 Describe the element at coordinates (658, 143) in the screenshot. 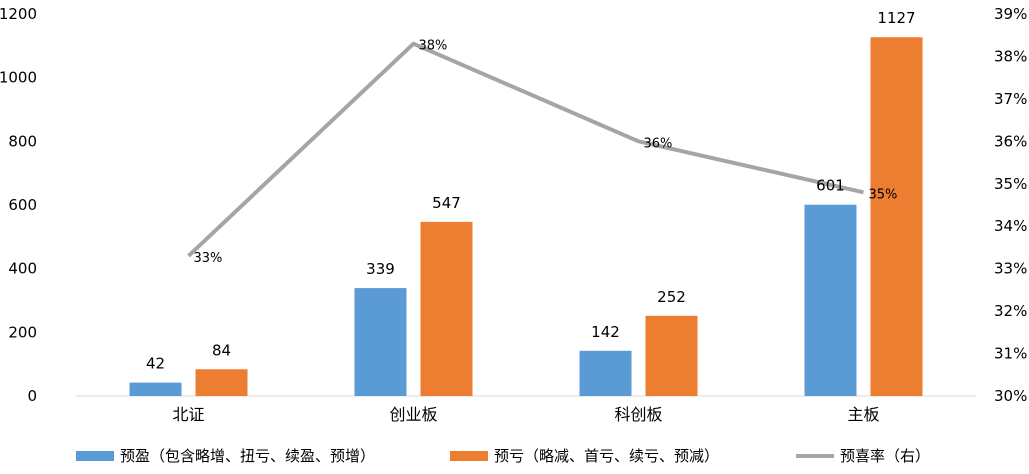

I see `ratio-value-label: 36%` at that location.